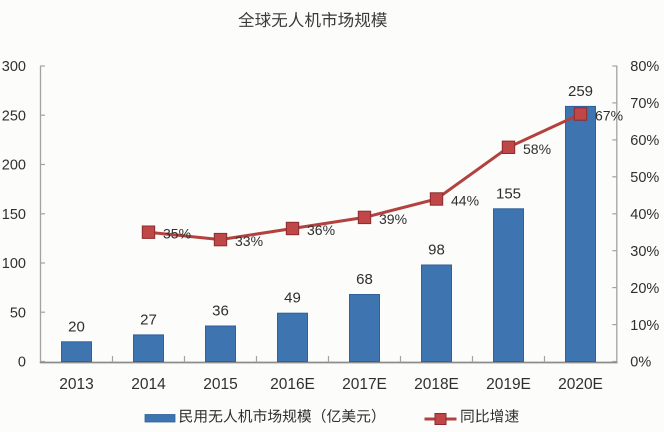 The width and height of the screenshot is (664, 432). Describe the element at coordinates (580, 384) in the screenshot. I see `svg-text: 2020E` at that location.